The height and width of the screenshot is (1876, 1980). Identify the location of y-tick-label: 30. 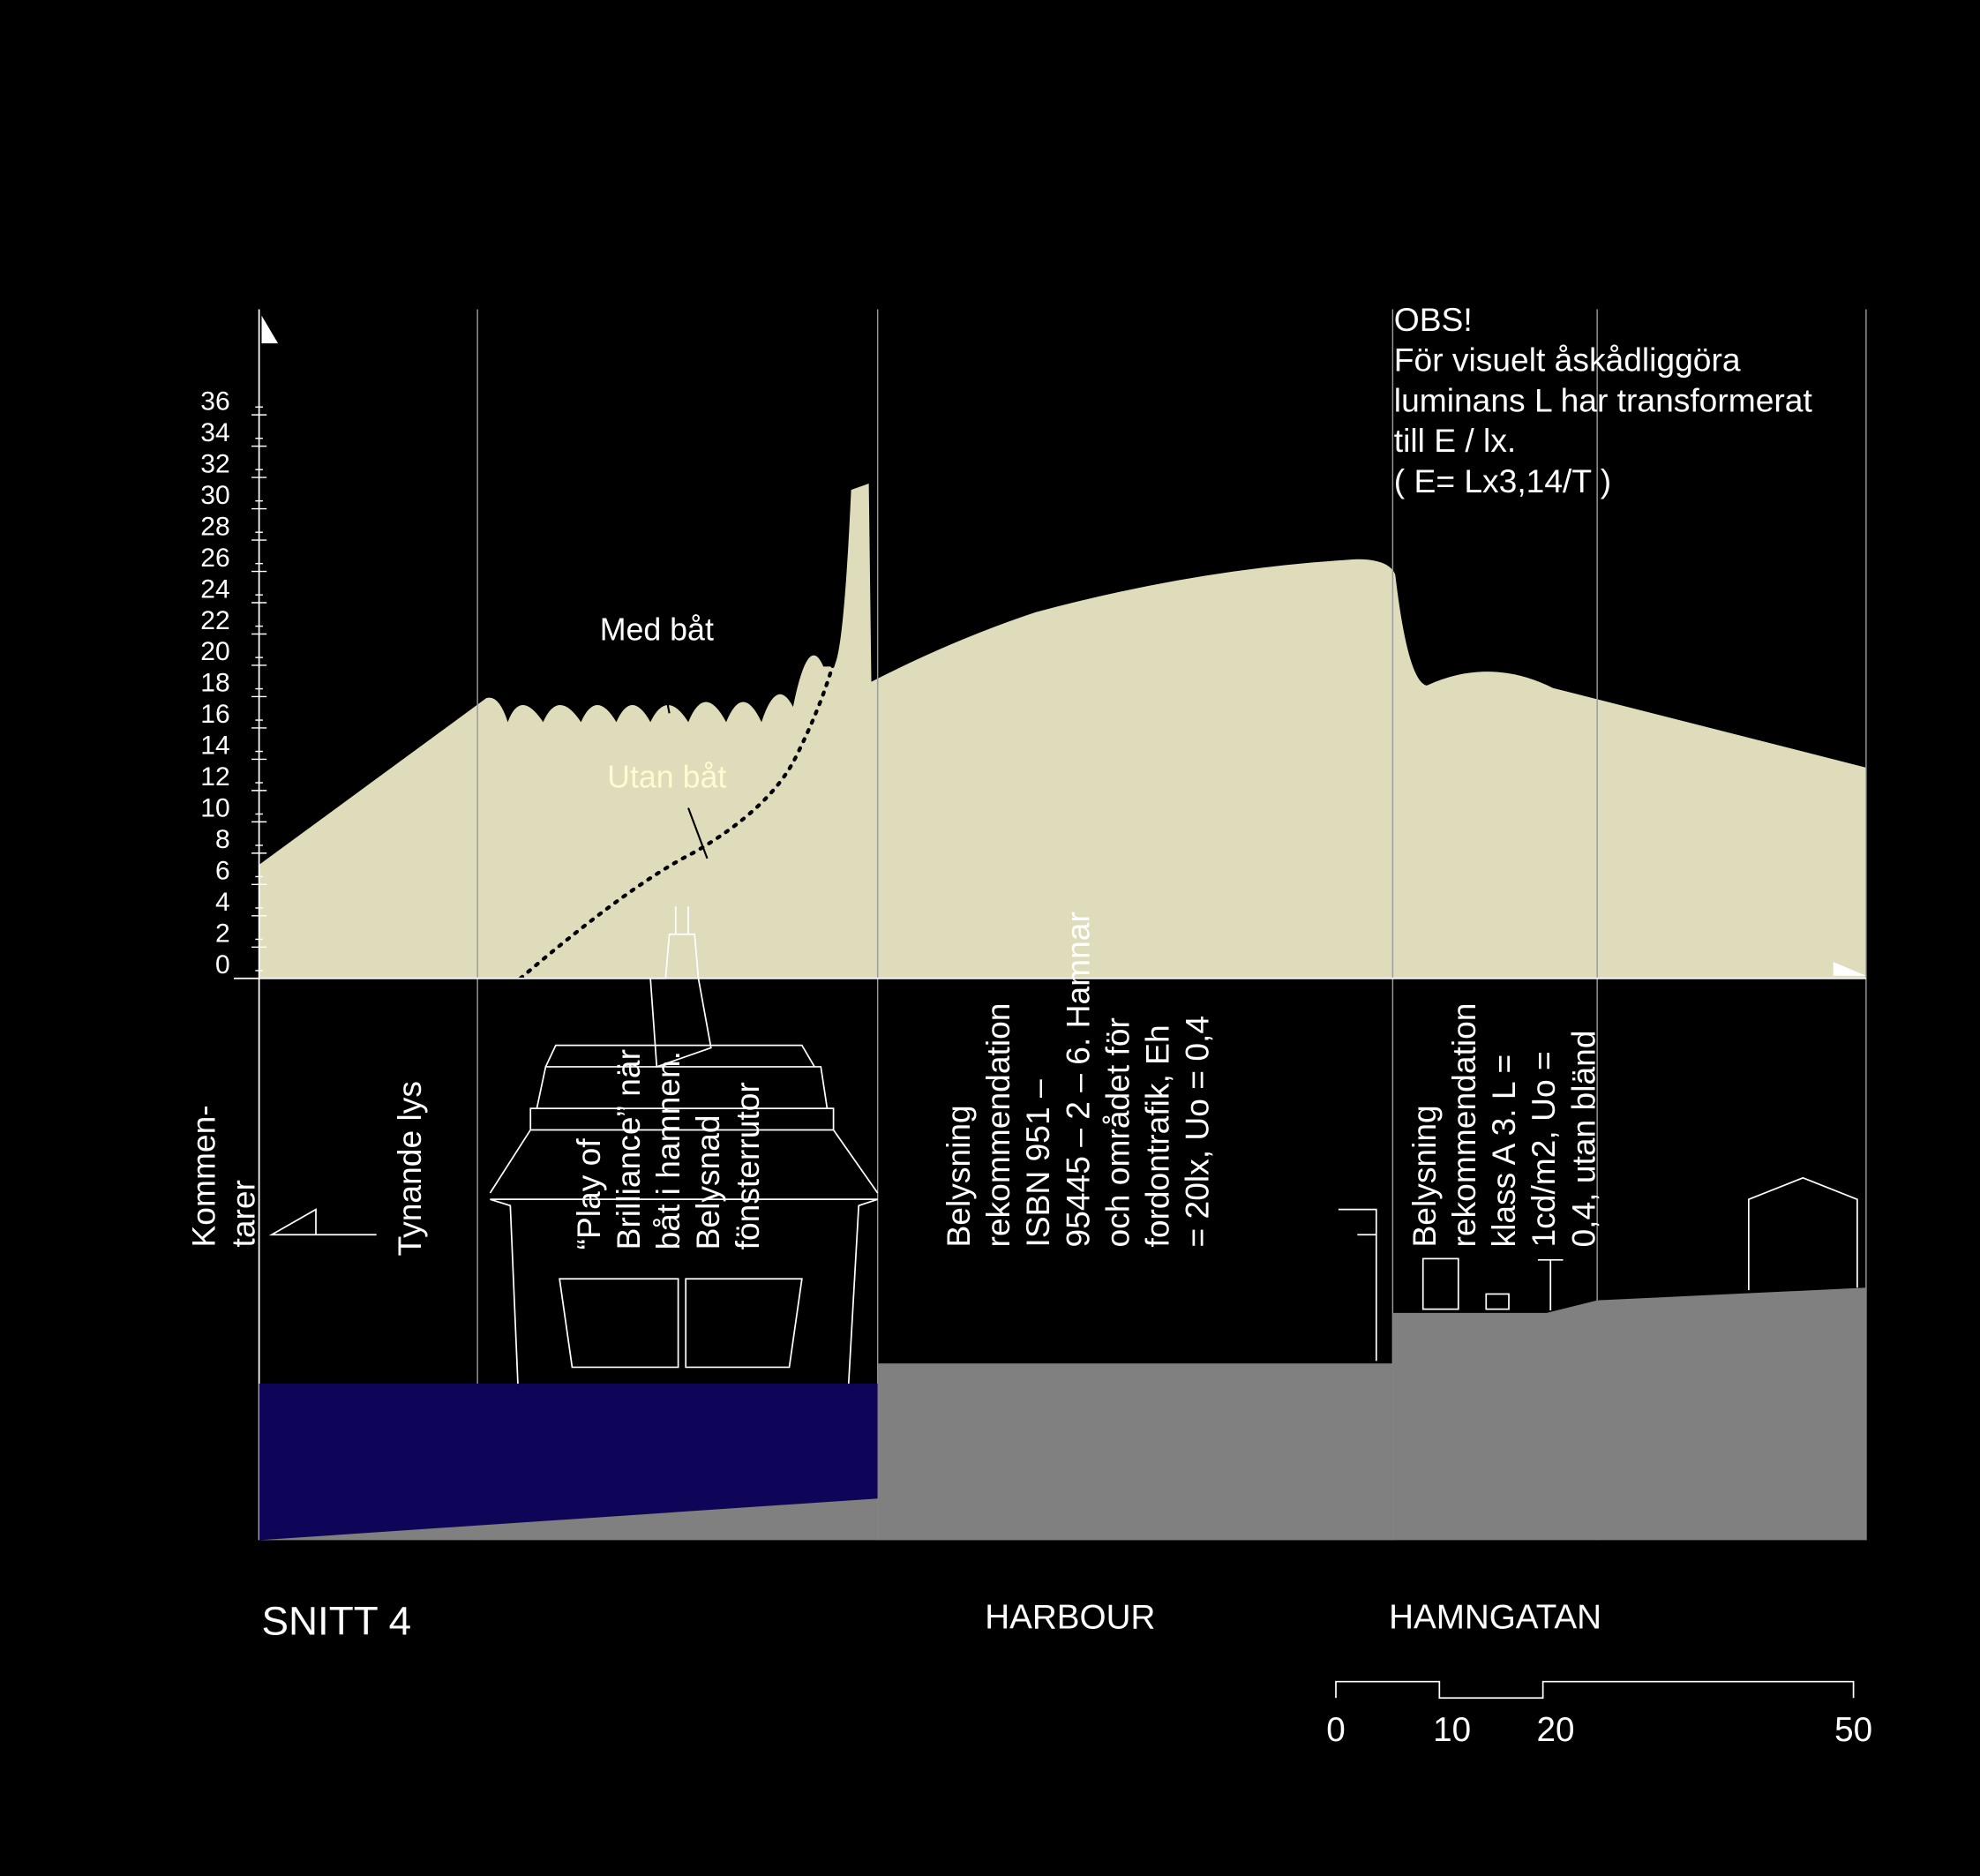
(214, 496).